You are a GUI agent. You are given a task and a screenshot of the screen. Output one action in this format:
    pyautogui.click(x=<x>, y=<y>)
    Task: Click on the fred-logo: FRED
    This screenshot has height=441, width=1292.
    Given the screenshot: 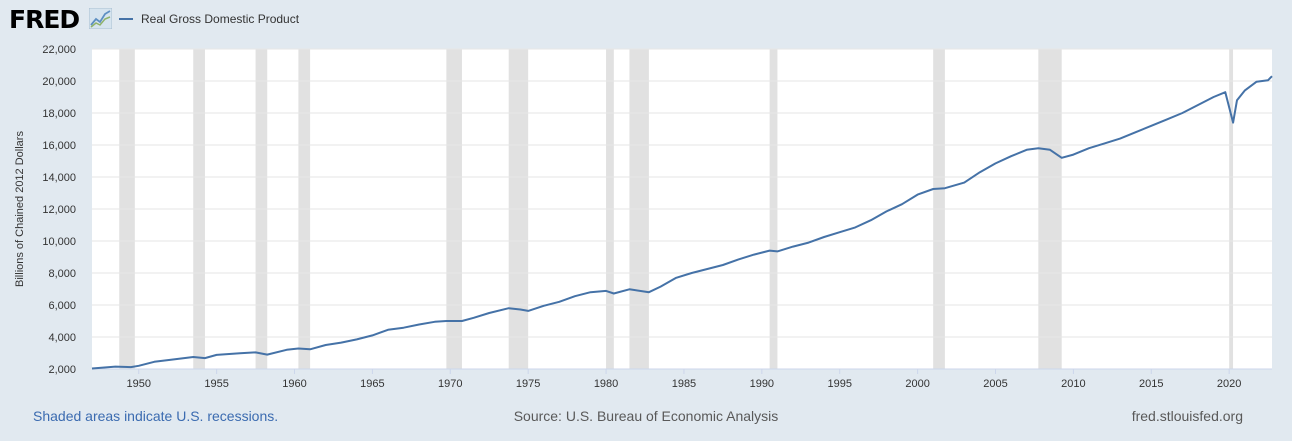 What is the action you would take?
    pyautogui.click(x=44, y=19)
    